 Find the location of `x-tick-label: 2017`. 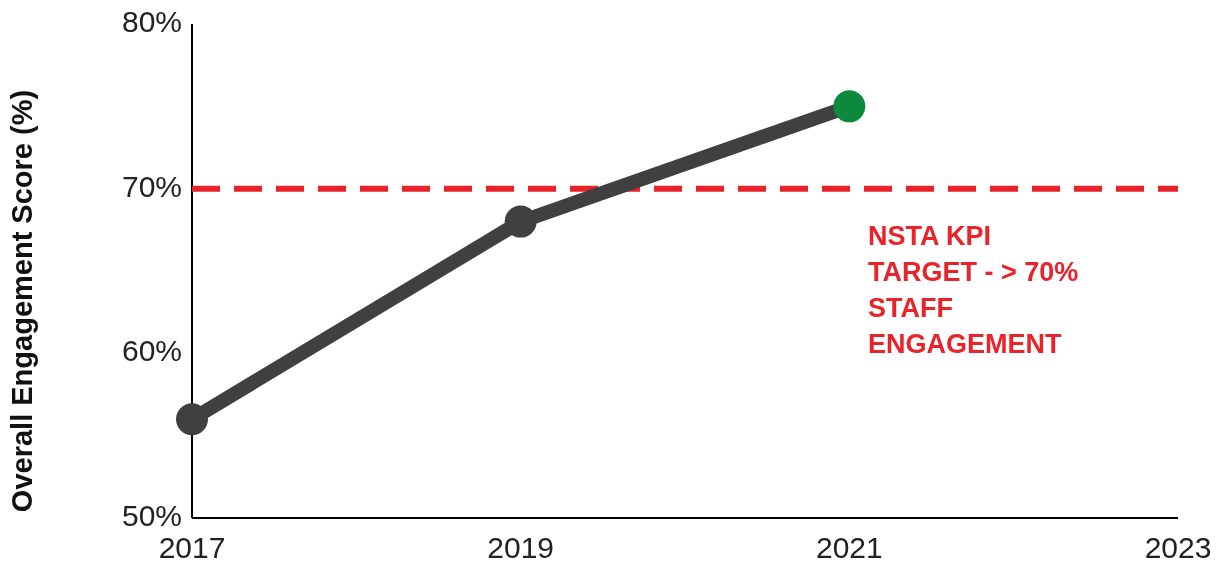

x-tick-label: 2017 is located at coordinates (192, 547).